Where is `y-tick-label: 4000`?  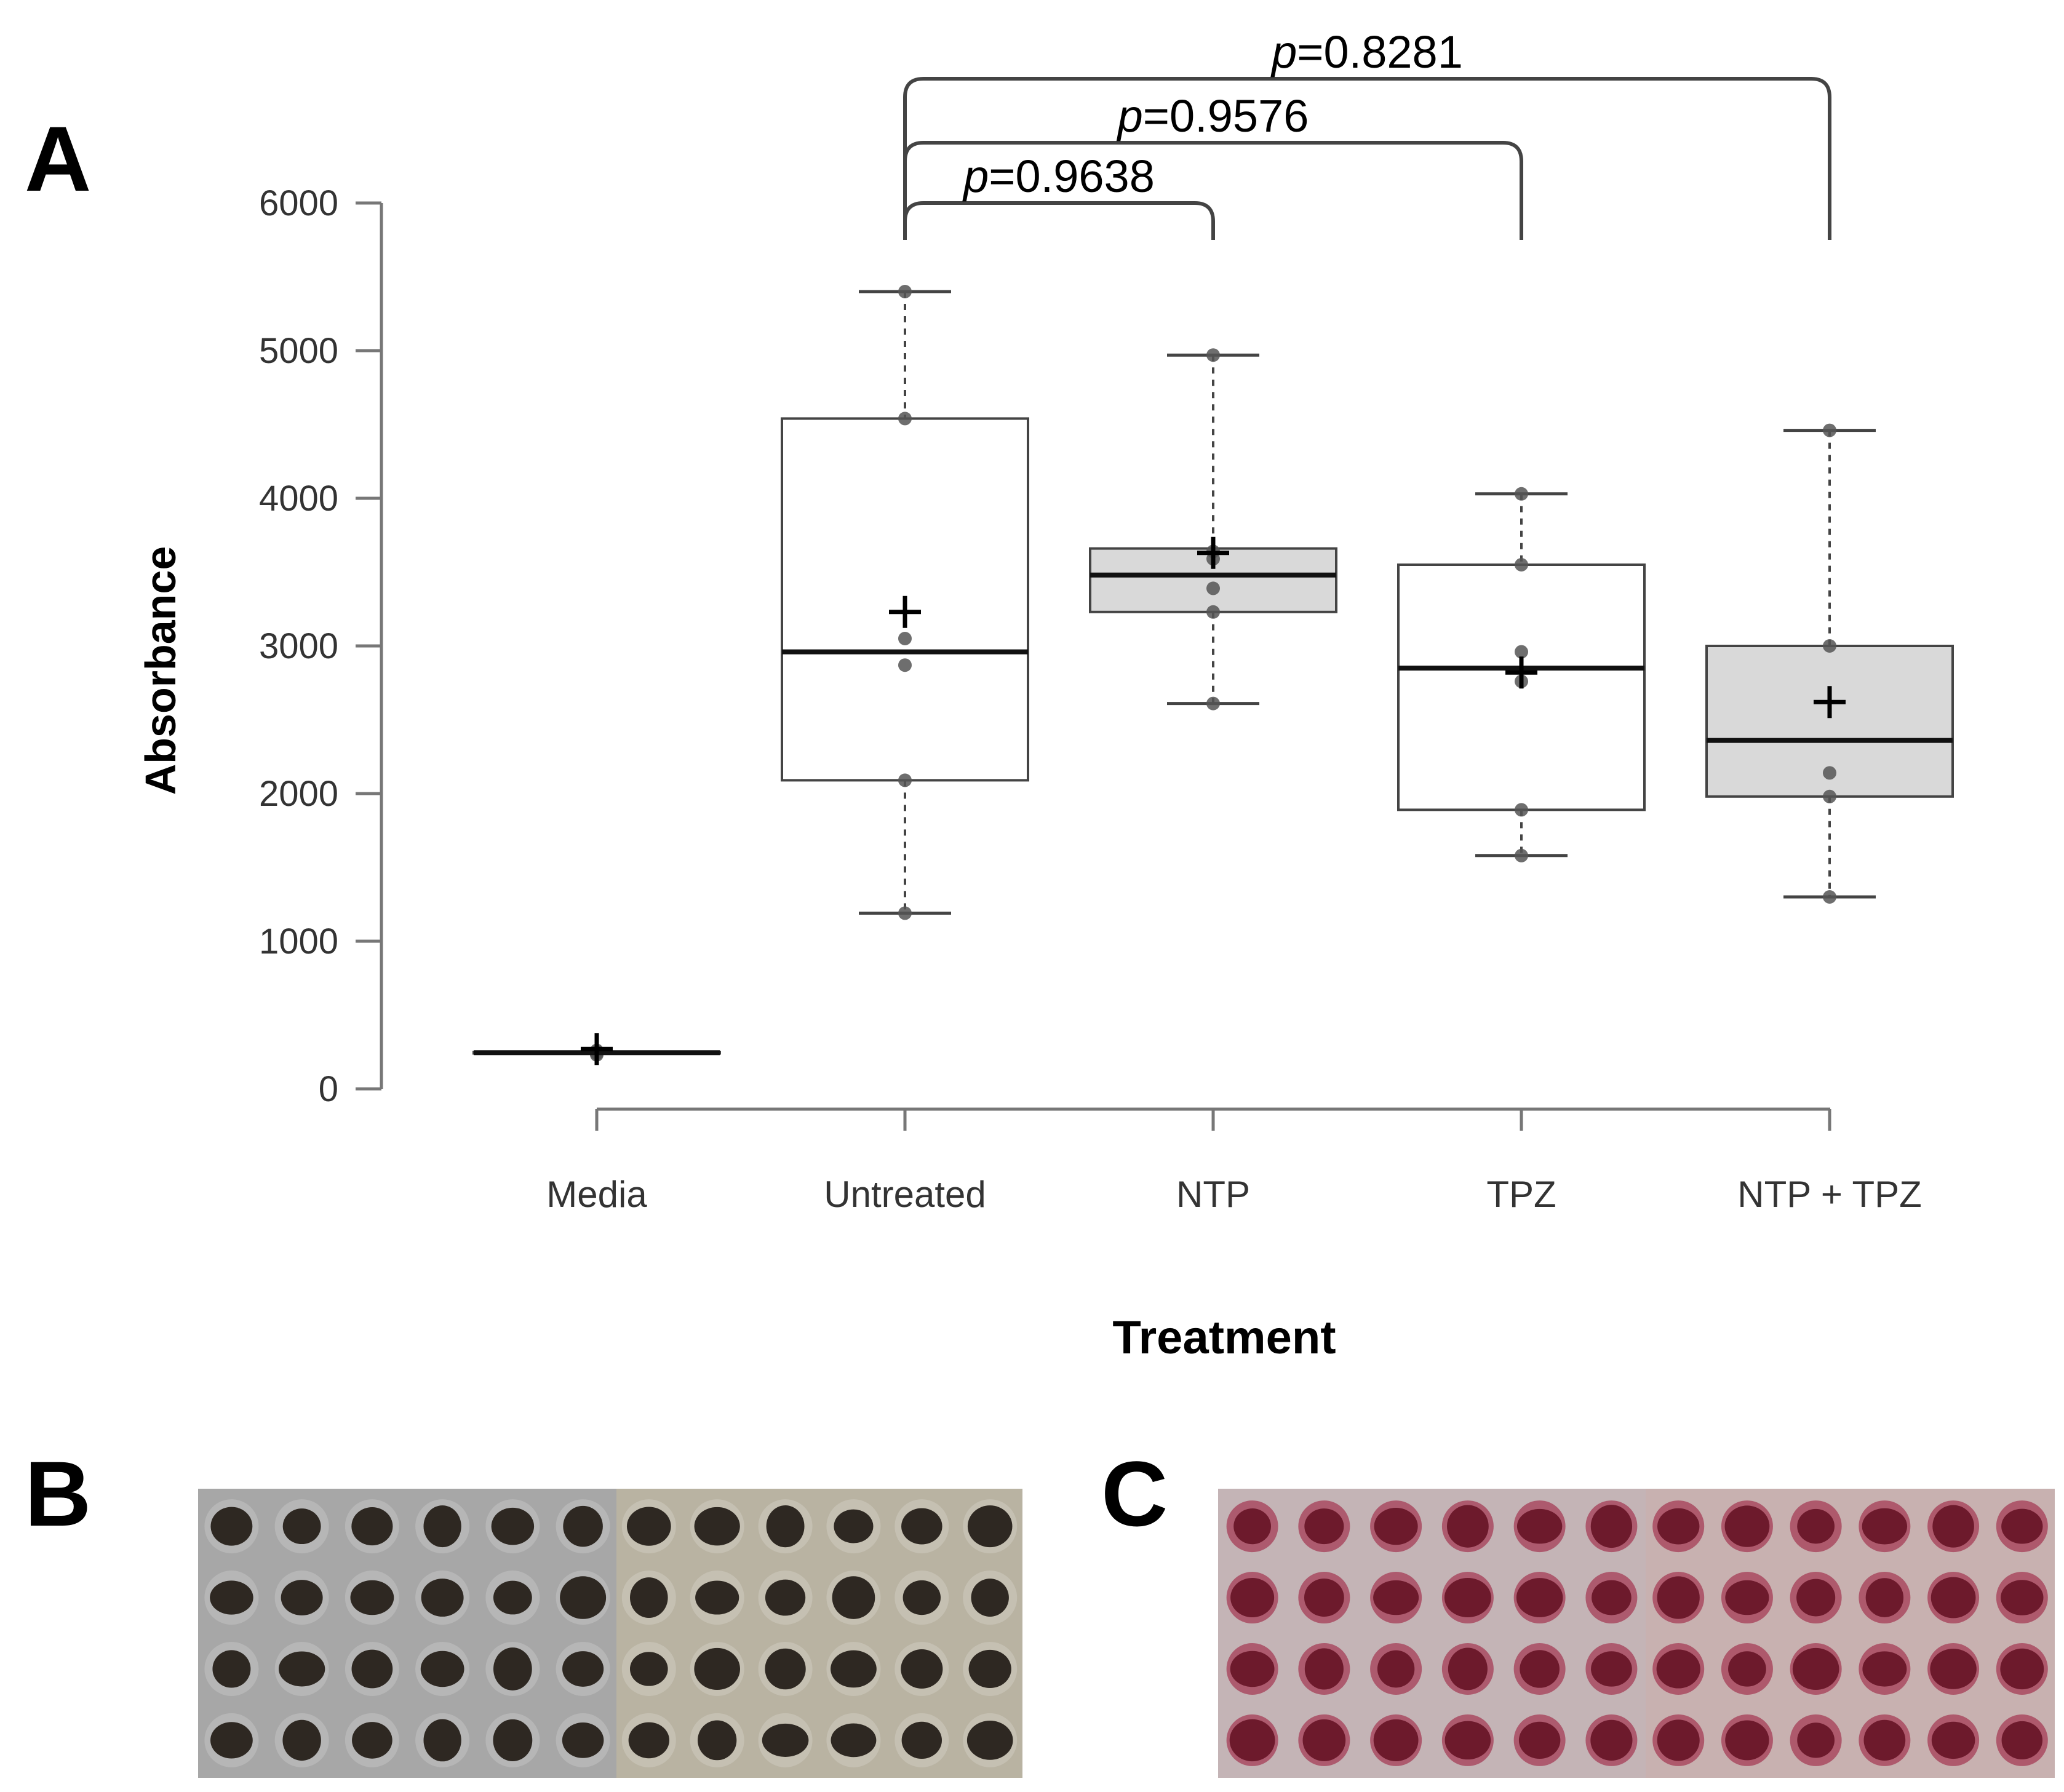 y-tick-label: 4000 is located at coordinates (298, 499).